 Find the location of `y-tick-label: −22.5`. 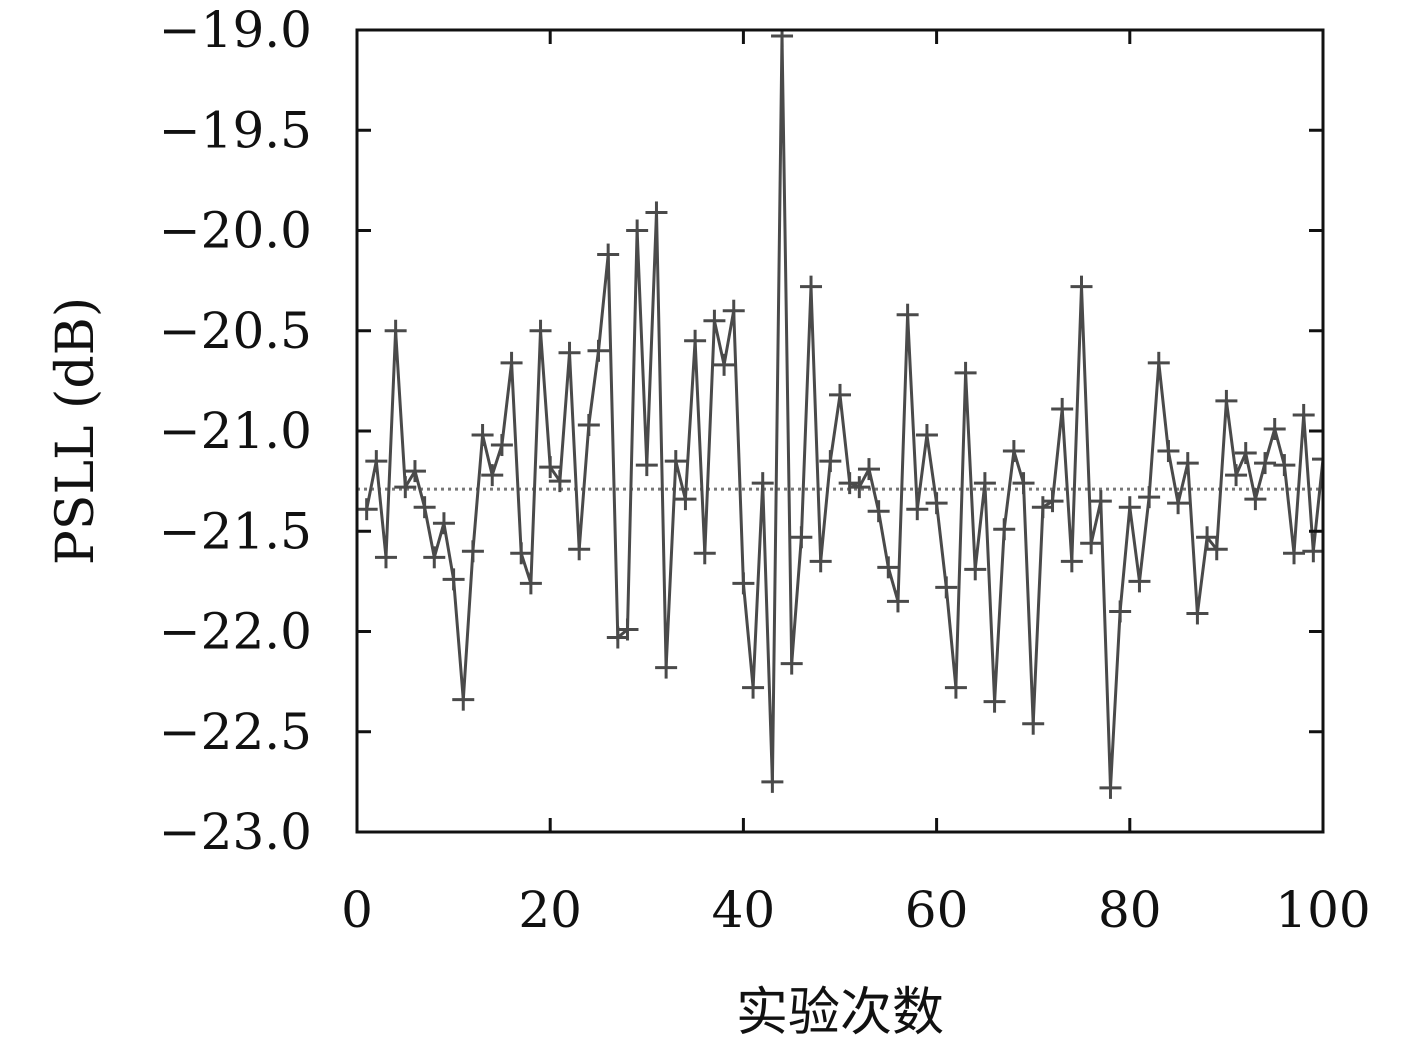

y-tick-label: −22.5 is located at coordinates (235, 732).